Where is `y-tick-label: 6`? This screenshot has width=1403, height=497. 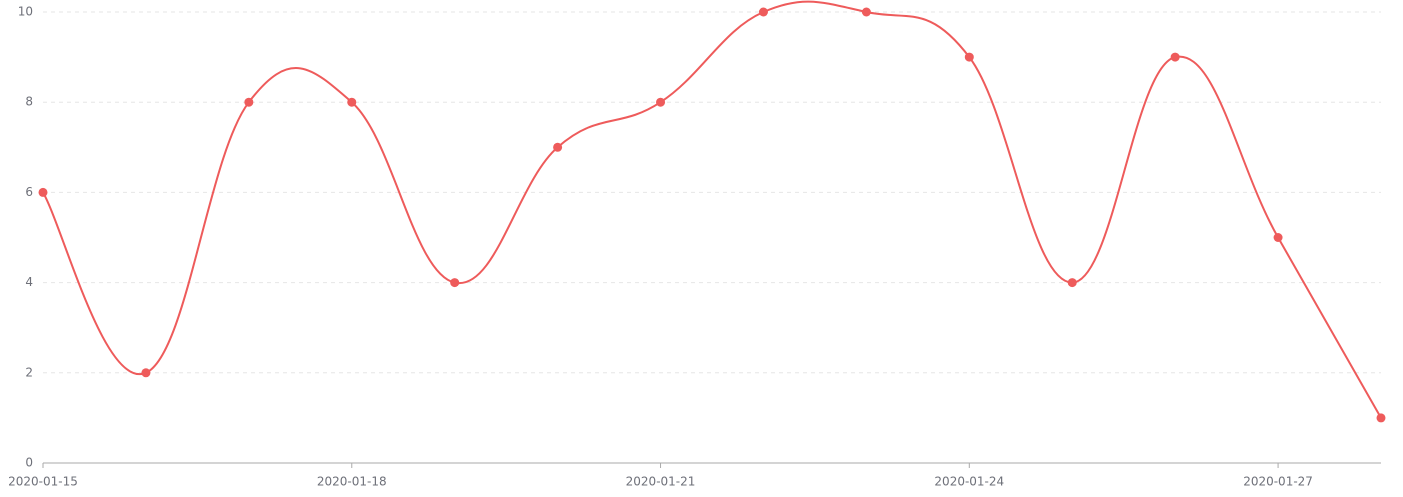
y-tick-label: 6 is located at coordinates (29, 192).